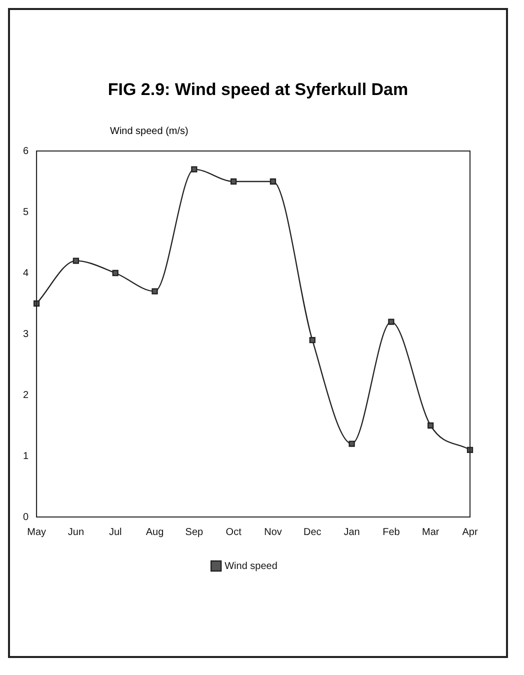  I want to click on y-tick-label: 4, so click(26, 273).